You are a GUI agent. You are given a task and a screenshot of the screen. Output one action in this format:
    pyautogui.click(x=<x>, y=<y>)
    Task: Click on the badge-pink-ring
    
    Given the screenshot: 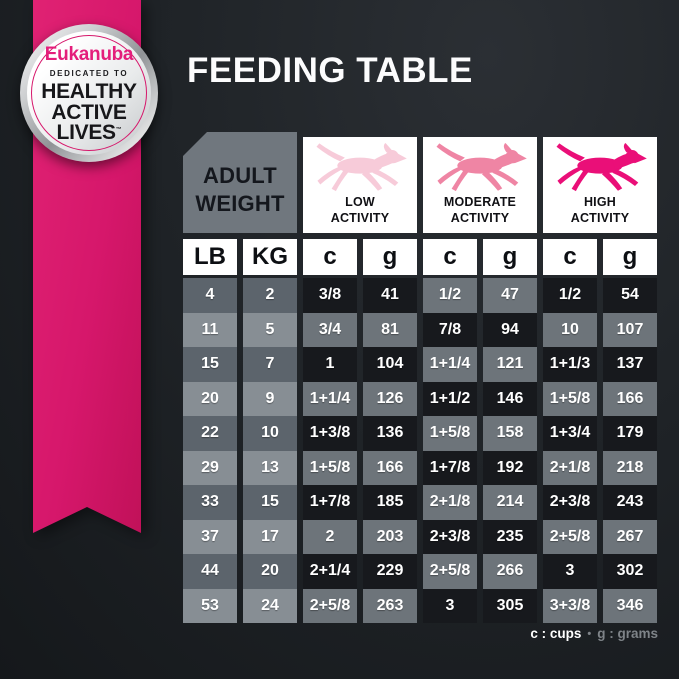 What is the action you would take?
    pyautogui.click(x=89, y=93)
    